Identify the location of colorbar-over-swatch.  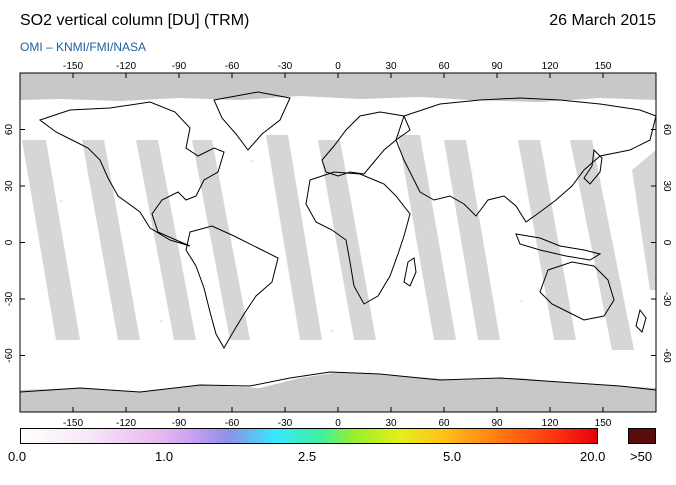
(642, 436).